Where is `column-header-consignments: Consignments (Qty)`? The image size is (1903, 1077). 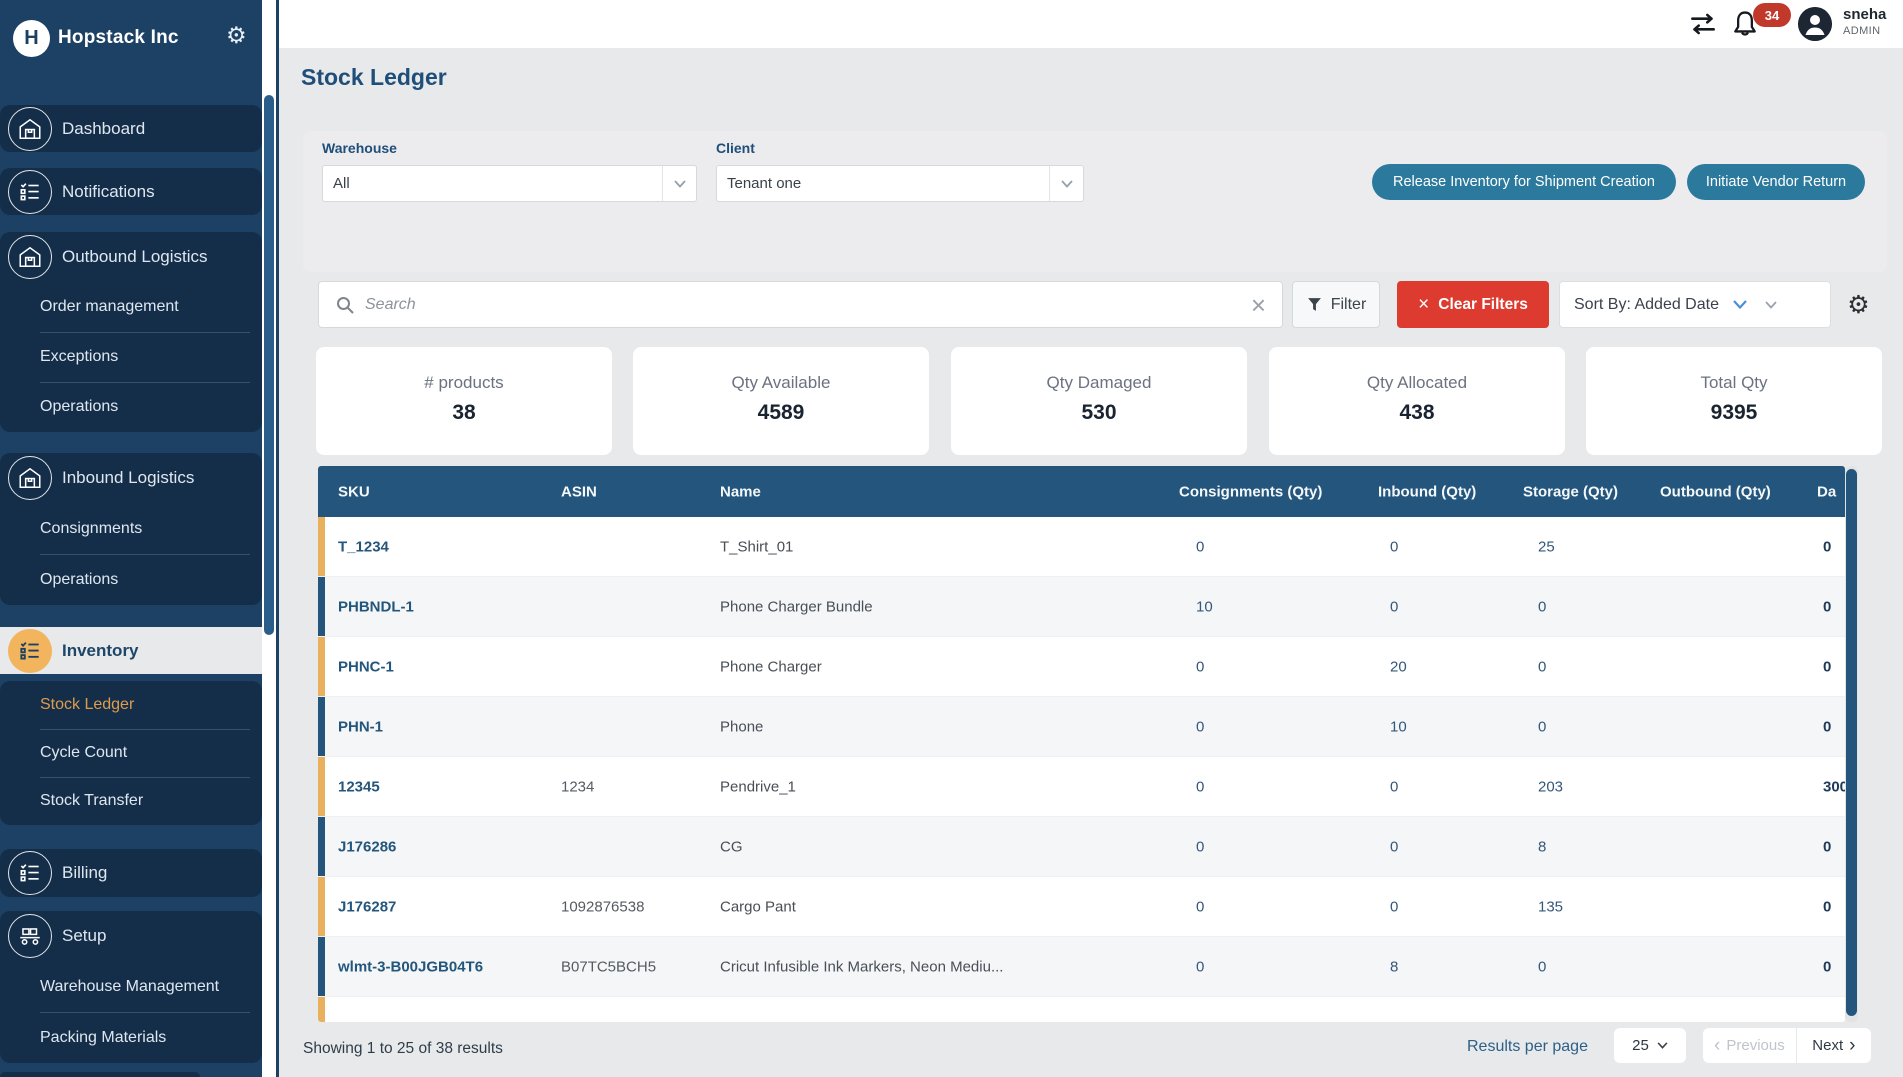 column-header-consignments: Consignments (Qty) is located at coordinates (1251, 491).